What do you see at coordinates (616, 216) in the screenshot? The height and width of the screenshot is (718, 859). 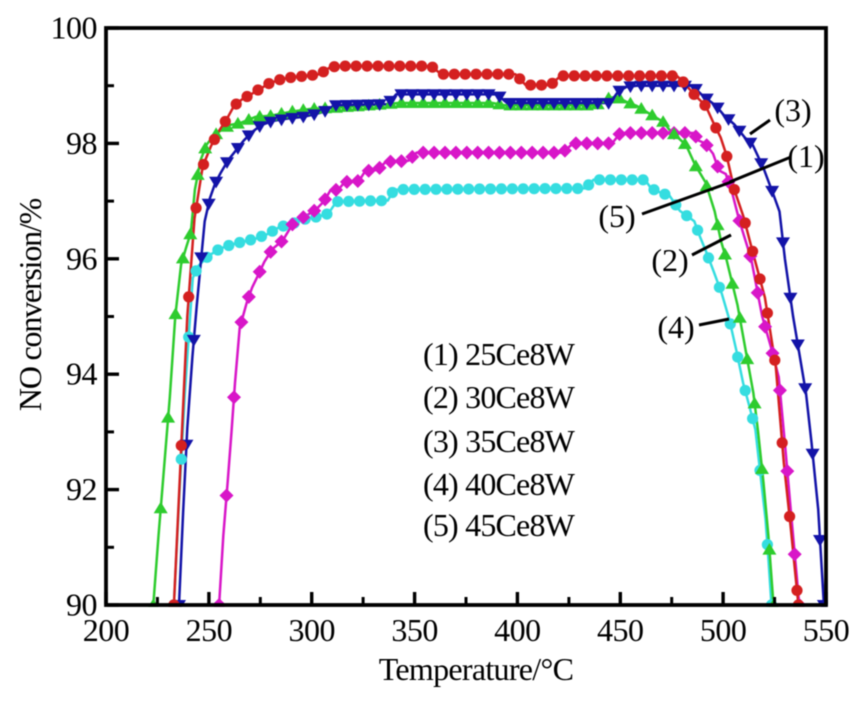 I see `svg-text: (5)` at bounding box center [616, 216].